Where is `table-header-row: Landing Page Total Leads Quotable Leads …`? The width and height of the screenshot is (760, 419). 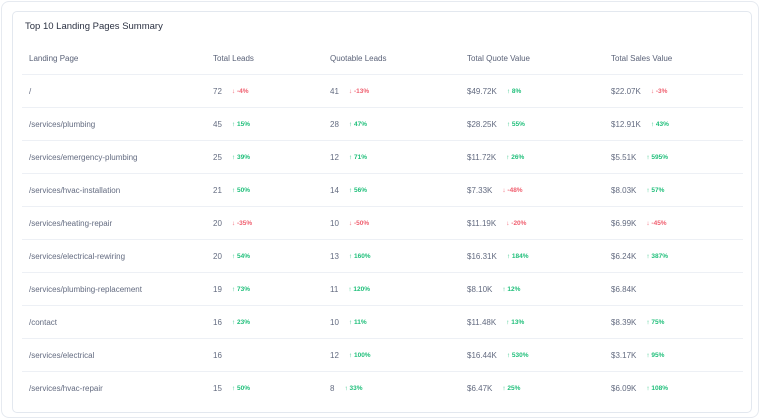
table-header-row: Landing Page Total Leads Quotable Leads … is located at coordinates (382, 58).